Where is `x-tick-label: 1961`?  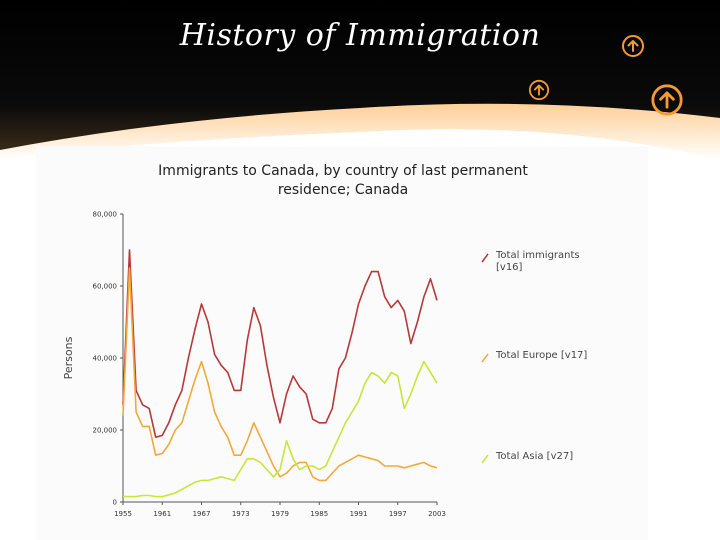 x-tick-label: 1961 is located at coordinates (162, 514).